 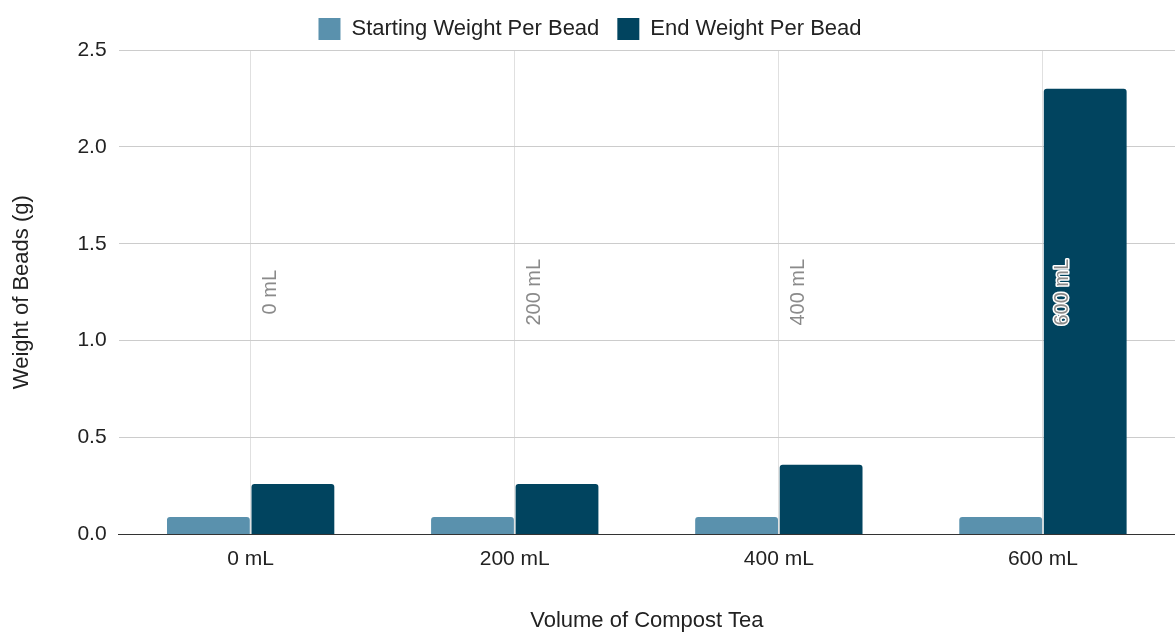 What do you see at coordinates (92, 533) in the screenshot?
I see `y-tick-label: 0.0` at bounding box center [92, 533].